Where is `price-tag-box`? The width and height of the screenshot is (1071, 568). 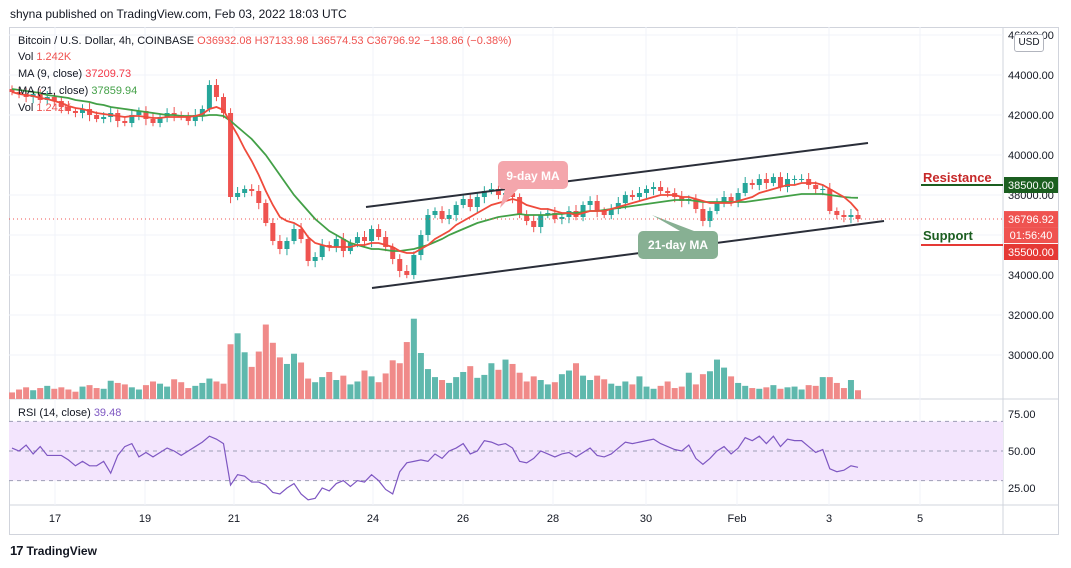 price-tag-box is located at coordinates (1031, 219).